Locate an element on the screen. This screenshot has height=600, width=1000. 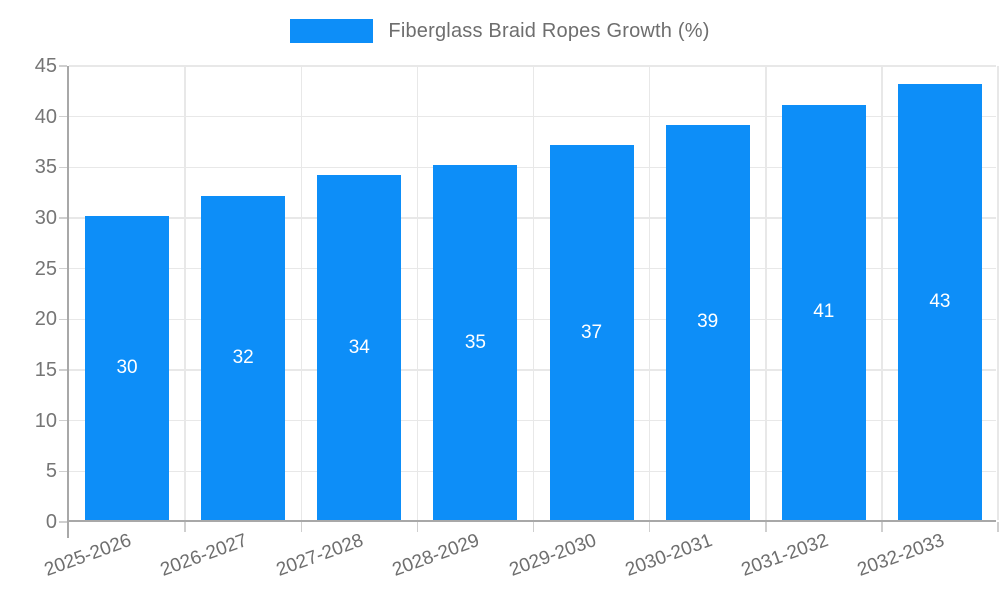
legend-label: Fiberglass Braid Ropes Growth (%) is located at coordinates (549, 30).